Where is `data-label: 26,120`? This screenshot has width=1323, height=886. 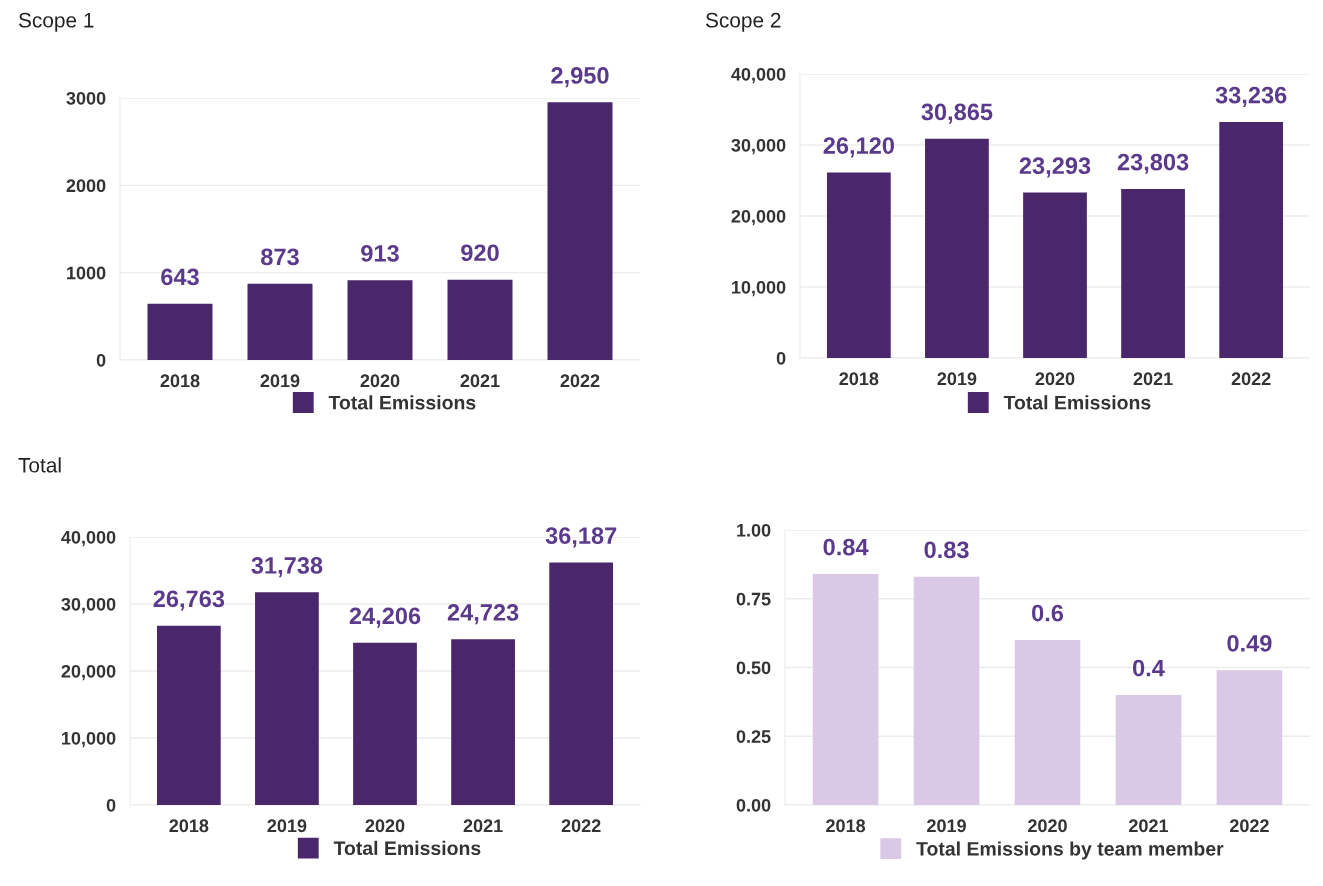 data-label: 26,120 is located at coordinates (858, 147).